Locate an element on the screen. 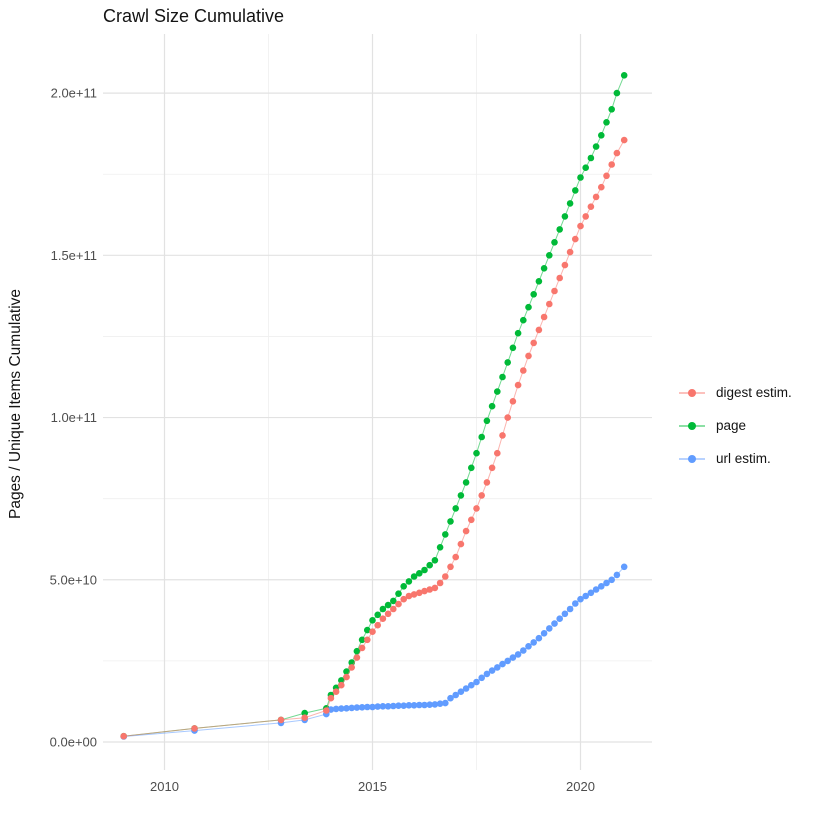 This screenshot has width=826, height=832. legend-key-icon is located at coordinates (692, 392).